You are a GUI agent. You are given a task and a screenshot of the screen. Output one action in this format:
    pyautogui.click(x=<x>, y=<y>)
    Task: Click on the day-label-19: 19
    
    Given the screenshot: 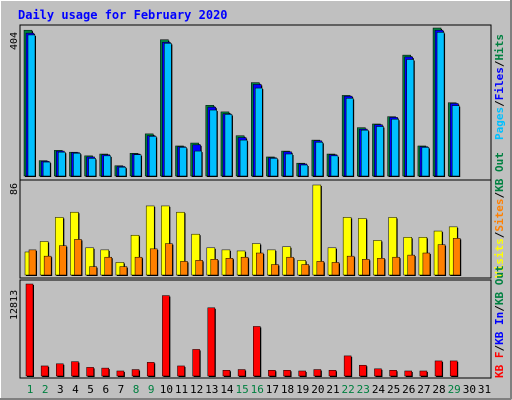 What is the action you would take?
    pyautogui.click(x=302, y=389)
    